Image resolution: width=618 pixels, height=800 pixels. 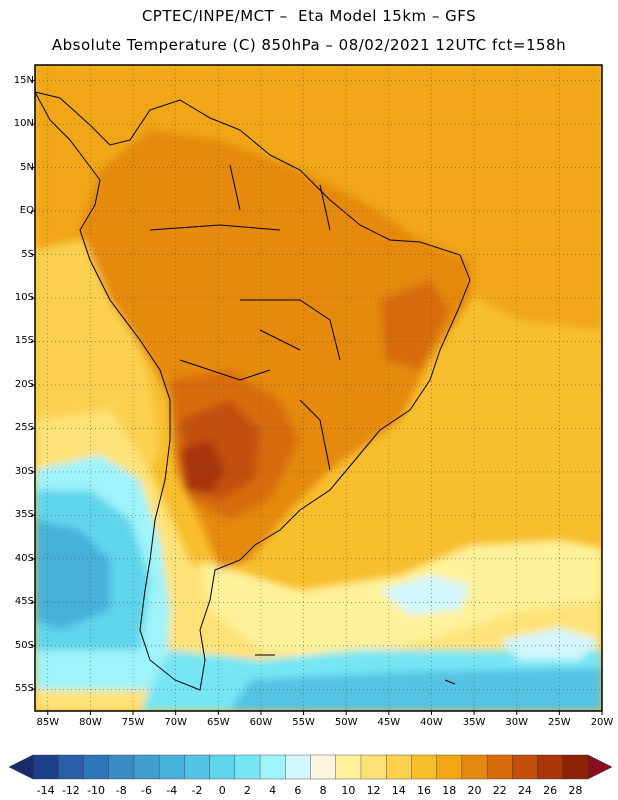 I want to click on field-band-0-2-south, so click(x=416, y=689).